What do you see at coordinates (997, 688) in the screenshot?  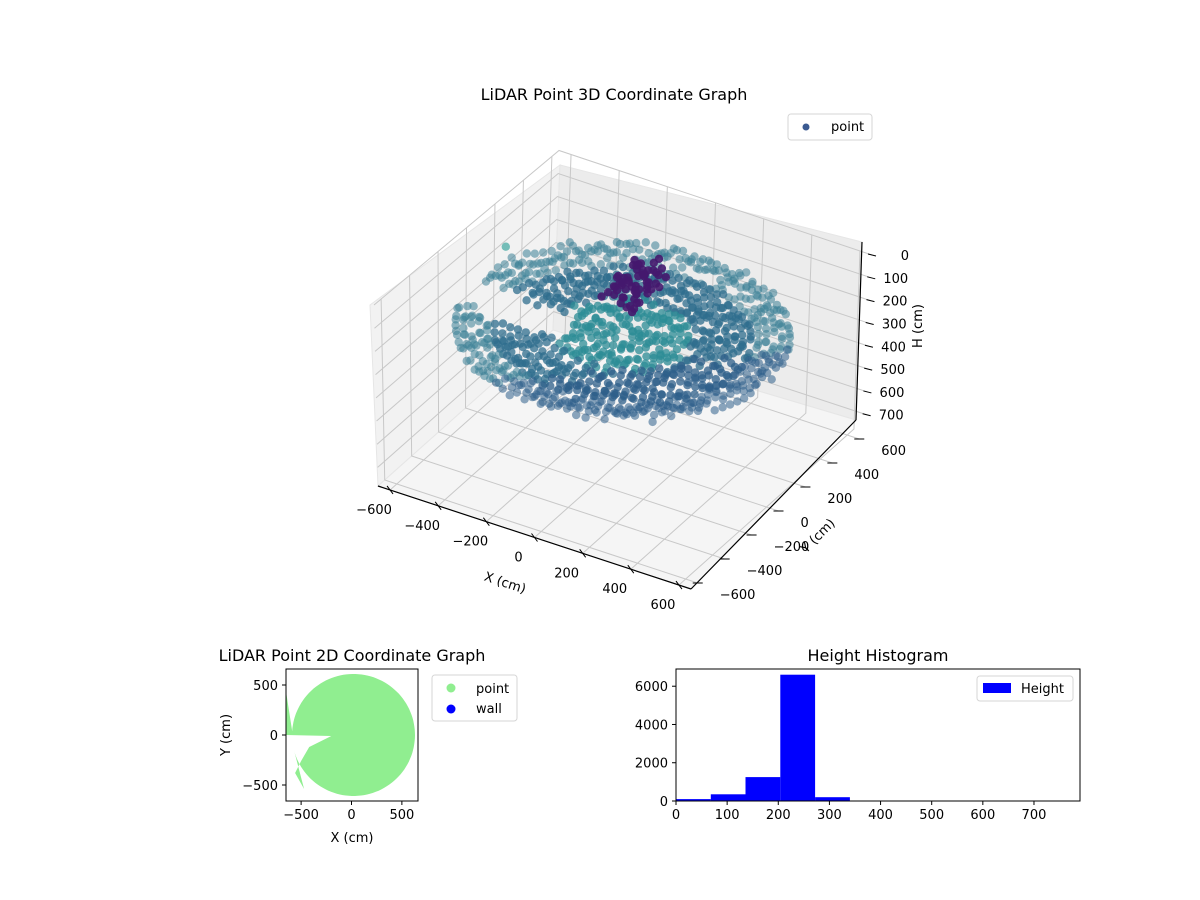 I see `legend-histogram-swatch` at bounding box center [997, 688].